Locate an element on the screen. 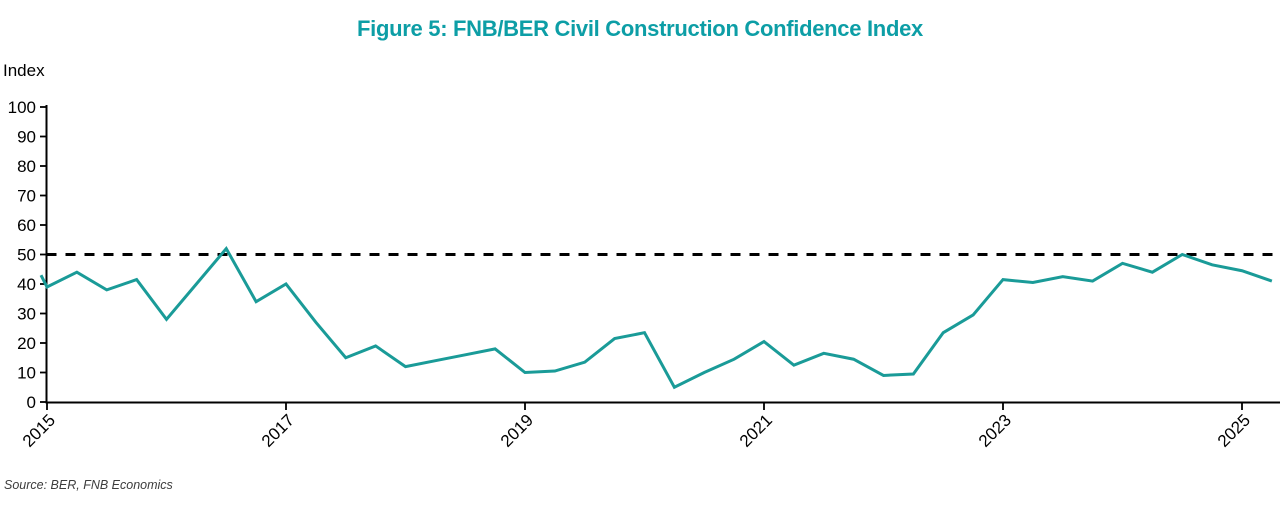  y-axis-unit-label: Index is located at coordinates (24, 70).